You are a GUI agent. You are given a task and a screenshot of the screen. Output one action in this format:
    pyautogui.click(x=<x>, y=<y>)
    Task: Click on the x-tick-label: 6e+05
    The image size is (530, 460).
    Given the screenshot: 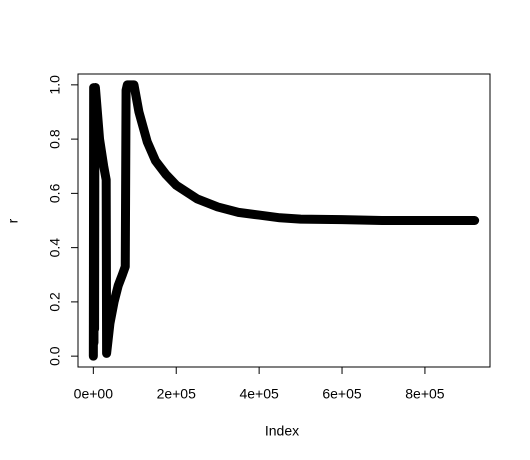 What is the action you would take?
    pyautogui.click(x=342, y=394)
    